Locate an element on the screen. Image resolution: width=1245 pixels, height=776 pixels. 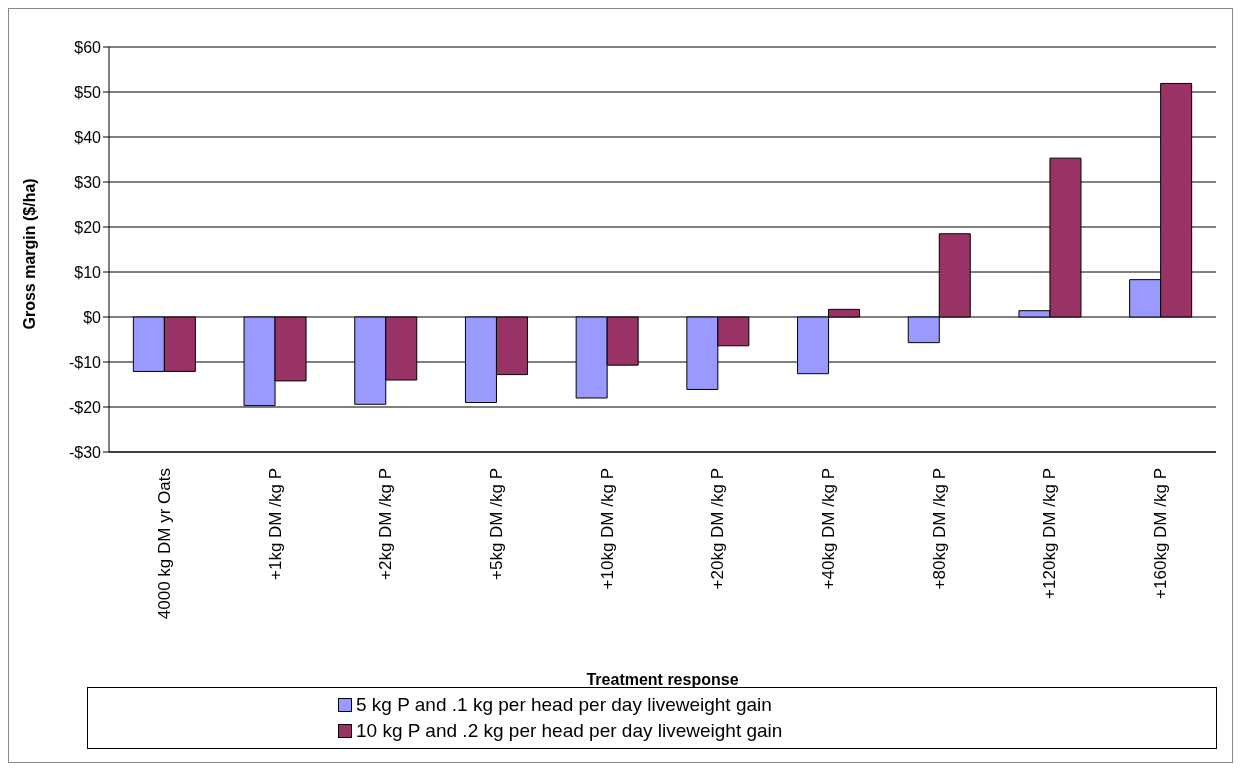
x-tick-label: +80kg DM /kg P is located at coordinates (939, 529).